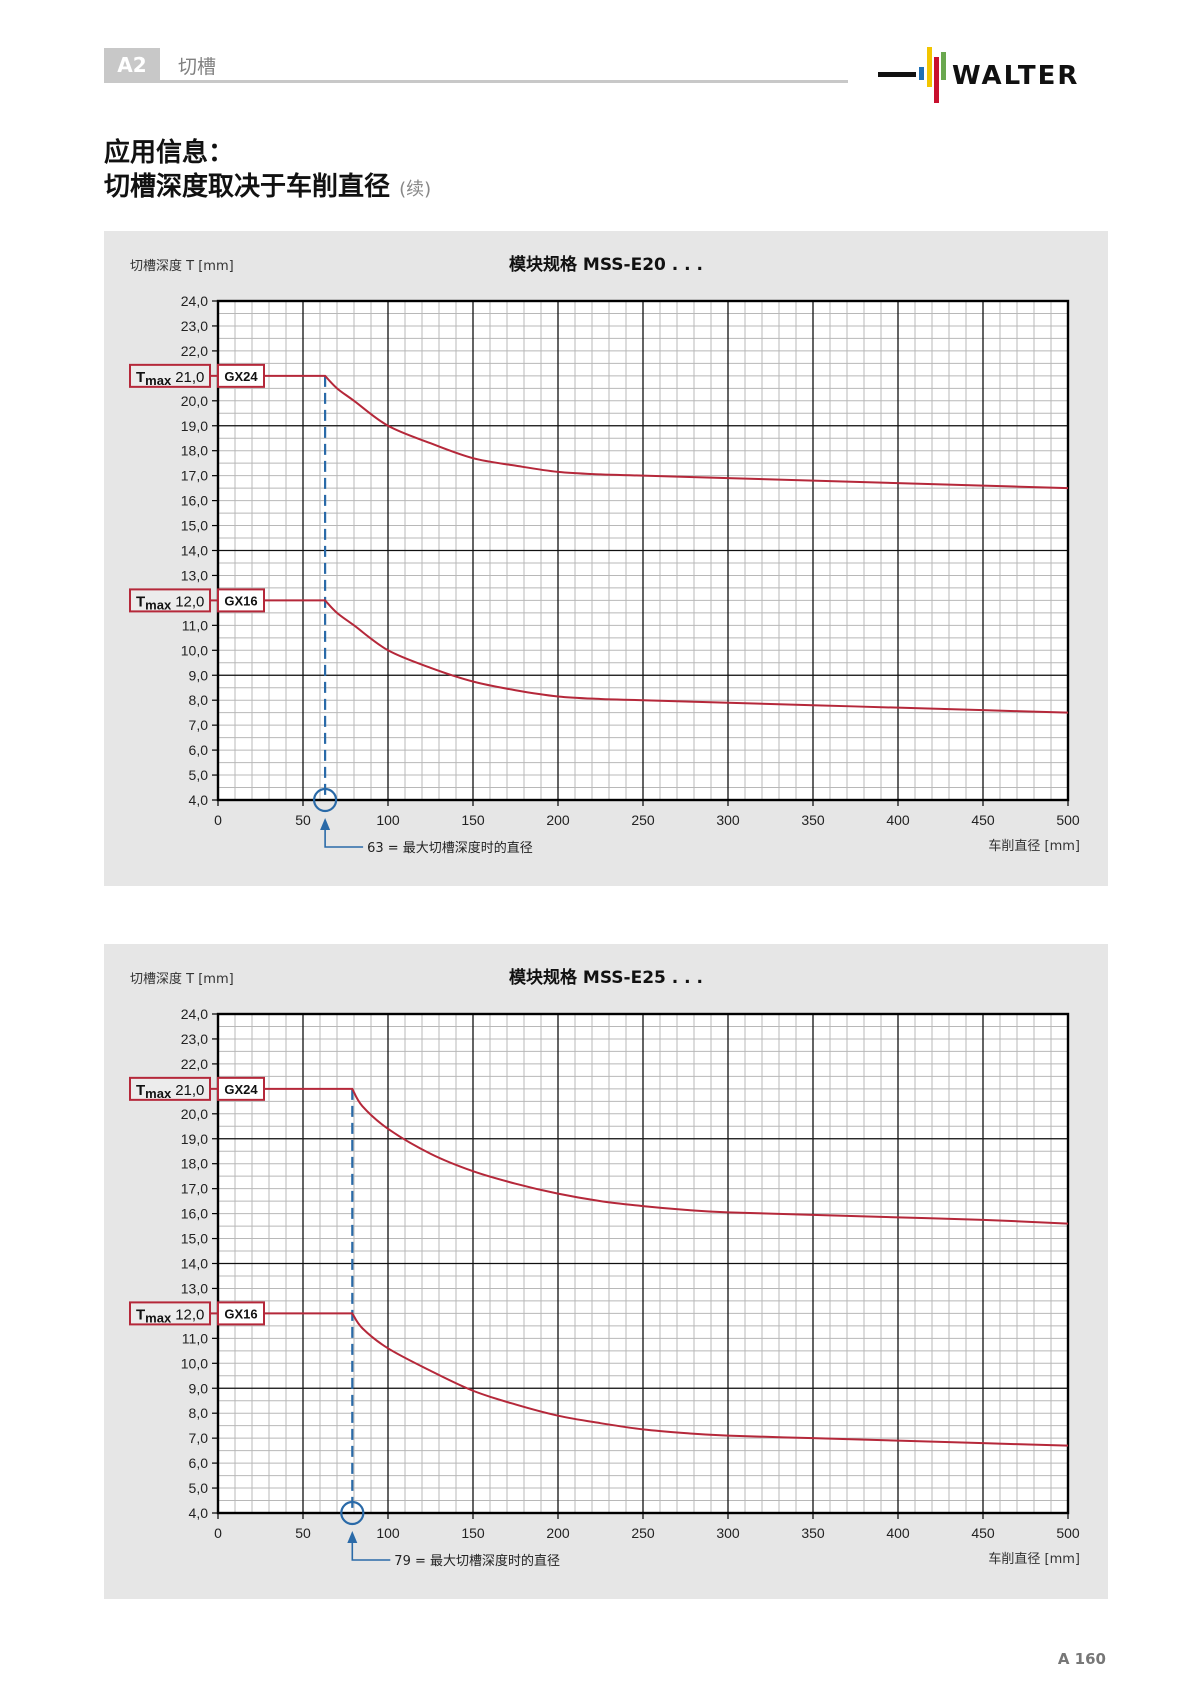  What do you see at coordinates (415, 189) in the screenshot?
I see `title-continued: (续)` at bounding box center [415, 189].